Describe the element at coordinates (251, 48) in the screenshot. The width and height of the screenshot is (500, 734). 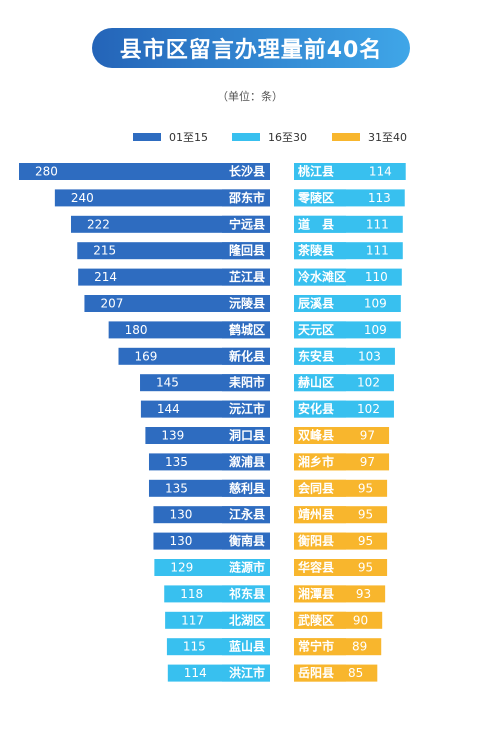
I see `chart-title: 县市区留言办理量前40名` at that location.